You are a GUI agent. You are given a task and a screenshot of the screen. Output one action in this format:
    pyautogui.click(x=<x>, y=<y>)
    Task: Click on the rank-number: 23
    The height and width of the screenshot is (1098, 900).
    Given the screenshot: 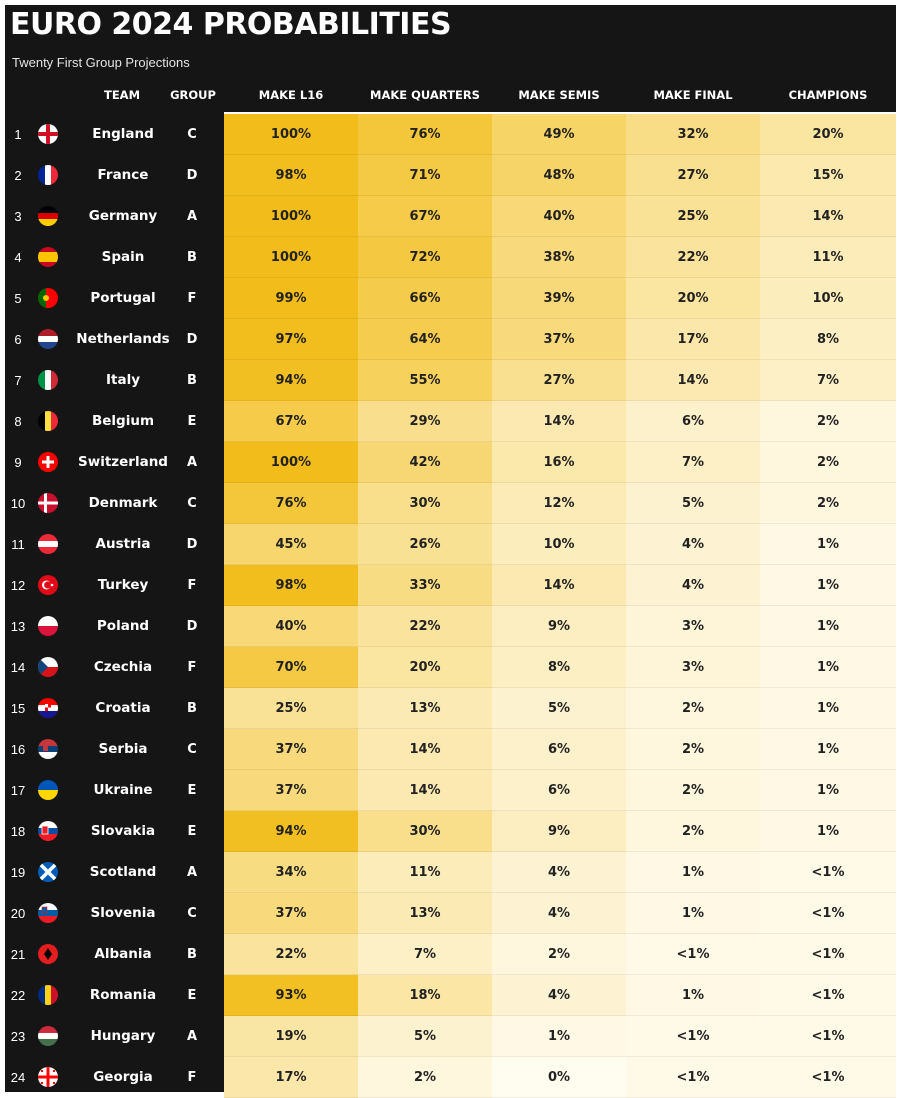 What is the action you would take?
    pyautogui.click(x=18, y=1036)
    